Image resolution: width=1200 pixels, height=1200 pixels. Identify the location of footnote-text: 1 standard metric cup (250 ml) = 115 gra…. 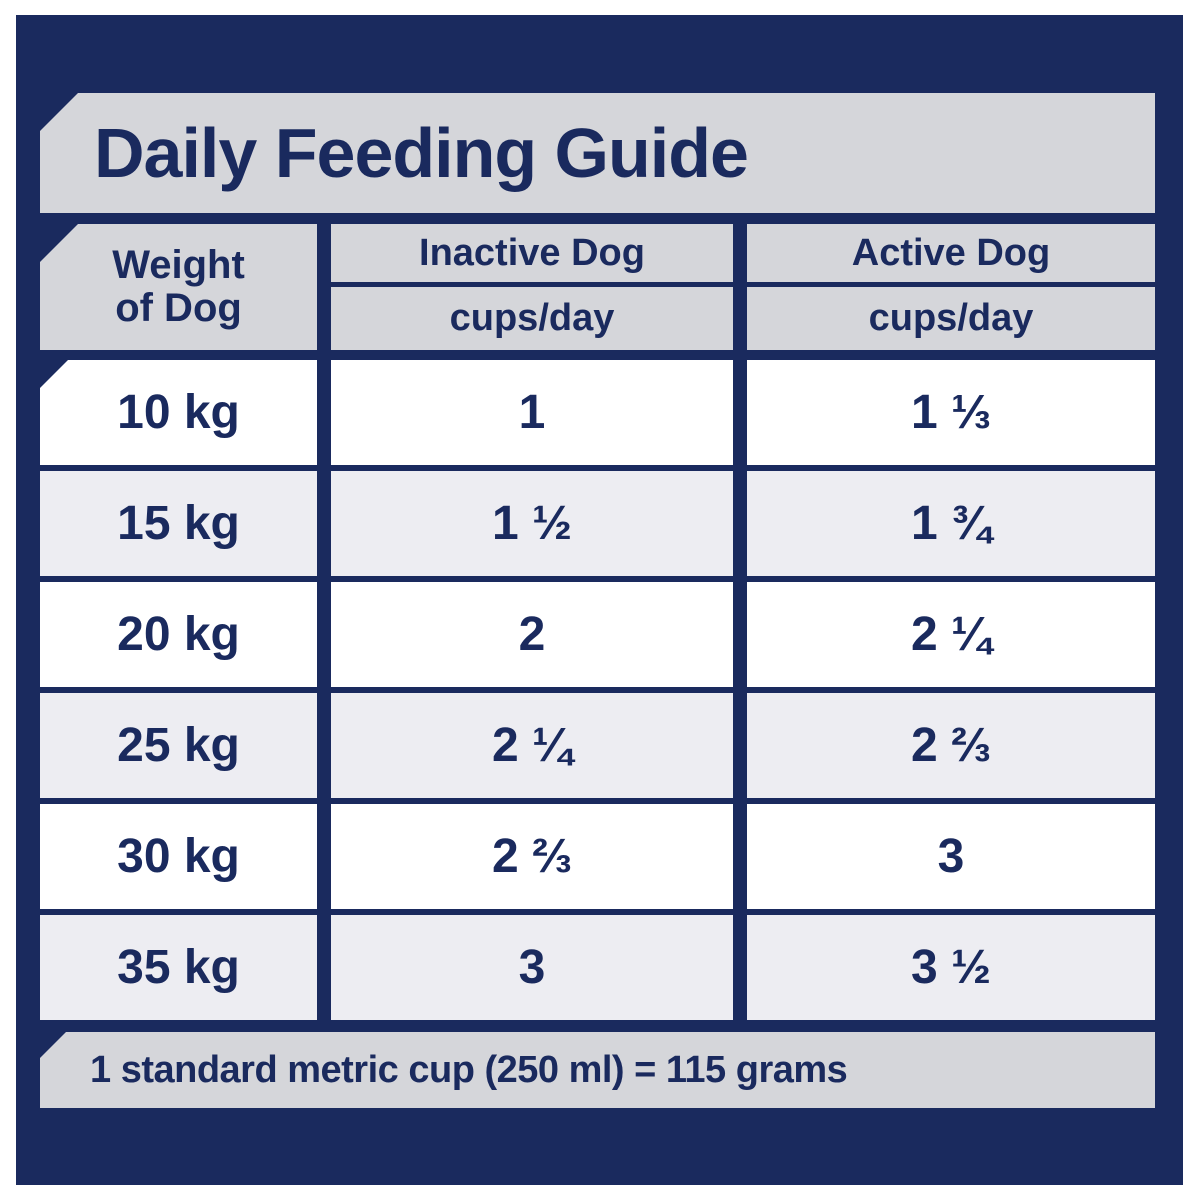
(469, 1069).